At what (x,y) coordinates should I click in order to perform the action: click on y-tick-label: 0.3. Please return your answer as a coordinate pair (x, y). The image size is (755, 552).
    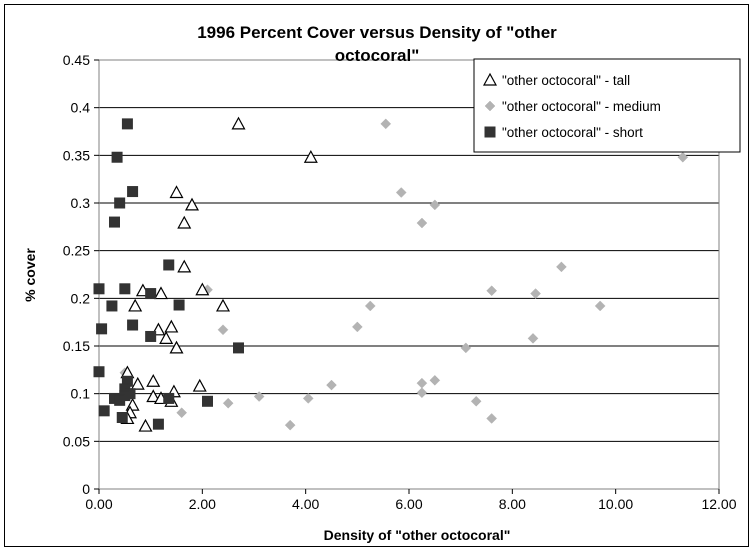
    Looking at the image, I should click on (81, 203).